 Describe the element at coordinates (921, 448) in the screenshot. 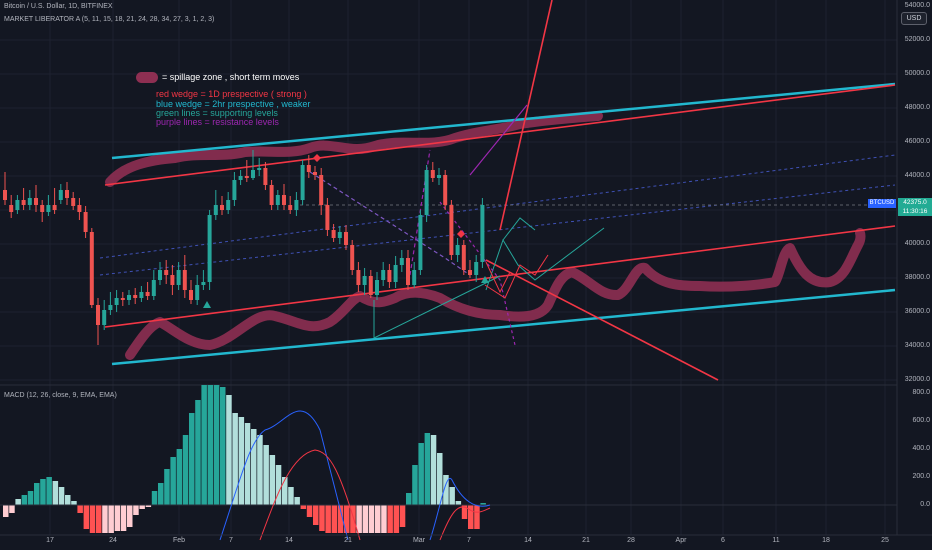

I see `macd-tick: 400.0` at that location.